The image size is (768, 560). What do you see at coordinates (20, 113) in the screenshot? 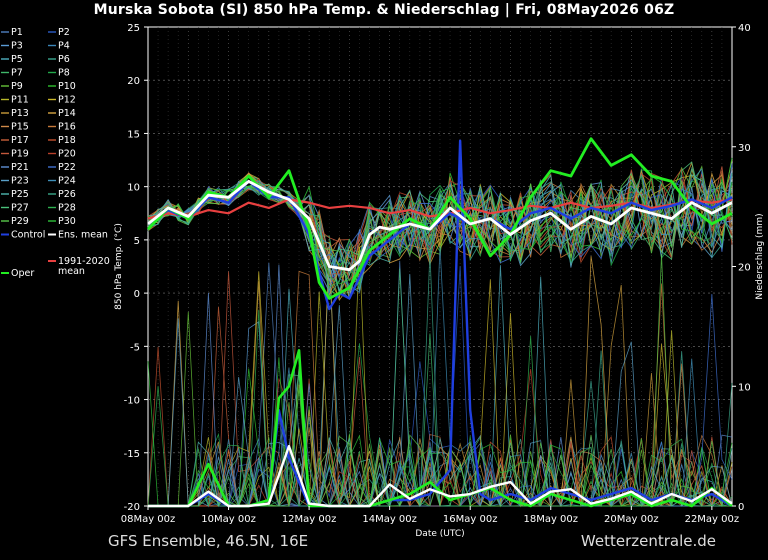
I see `legend-label: P13` at bounding box center [20, 113].